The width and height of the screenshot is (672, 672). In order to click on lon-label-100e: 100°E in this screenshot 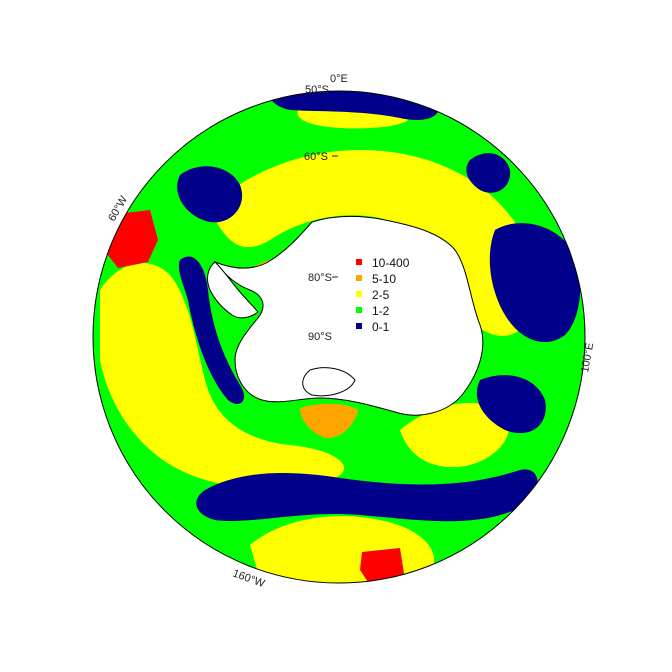, I will do `click(587, 358)`.